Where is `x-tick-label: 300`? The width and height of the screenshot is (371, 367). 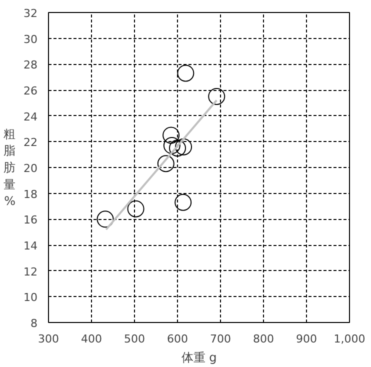 x-tick-label: 300 is located at coordinates (48, 339).